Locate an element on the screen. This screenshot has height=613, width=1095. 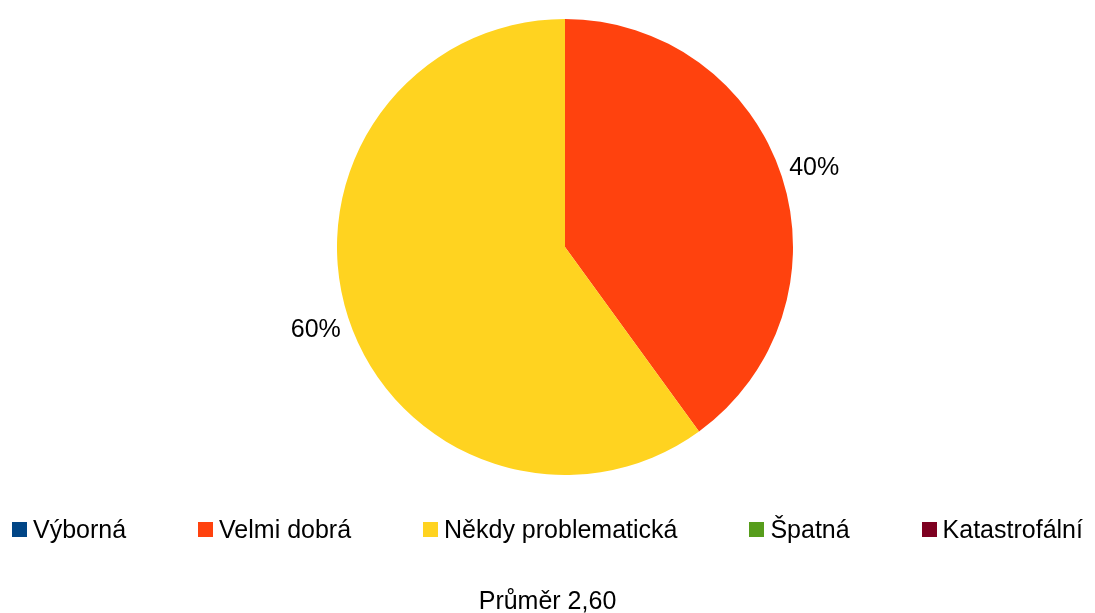
legend-label: Velmi dobrá is located at coordinates (285, 529).